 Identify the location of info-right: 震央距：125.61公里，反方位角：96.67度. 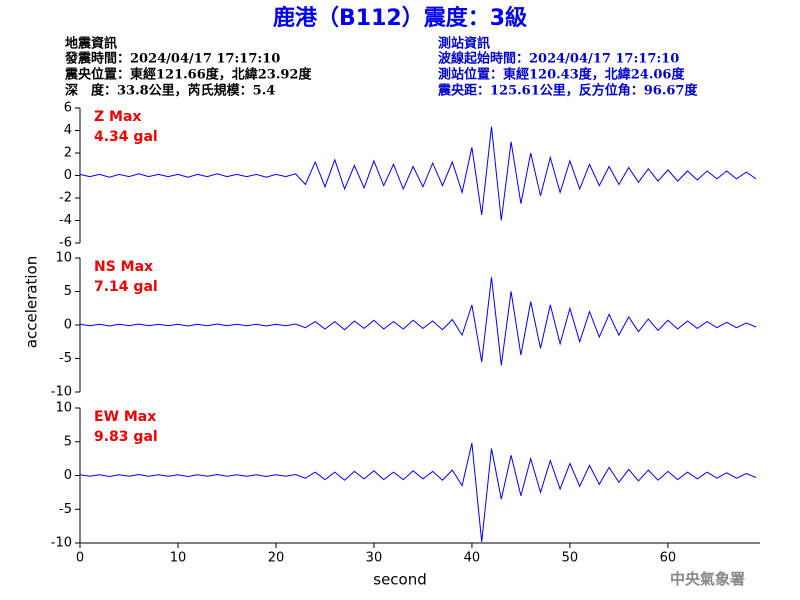
(567, 91).